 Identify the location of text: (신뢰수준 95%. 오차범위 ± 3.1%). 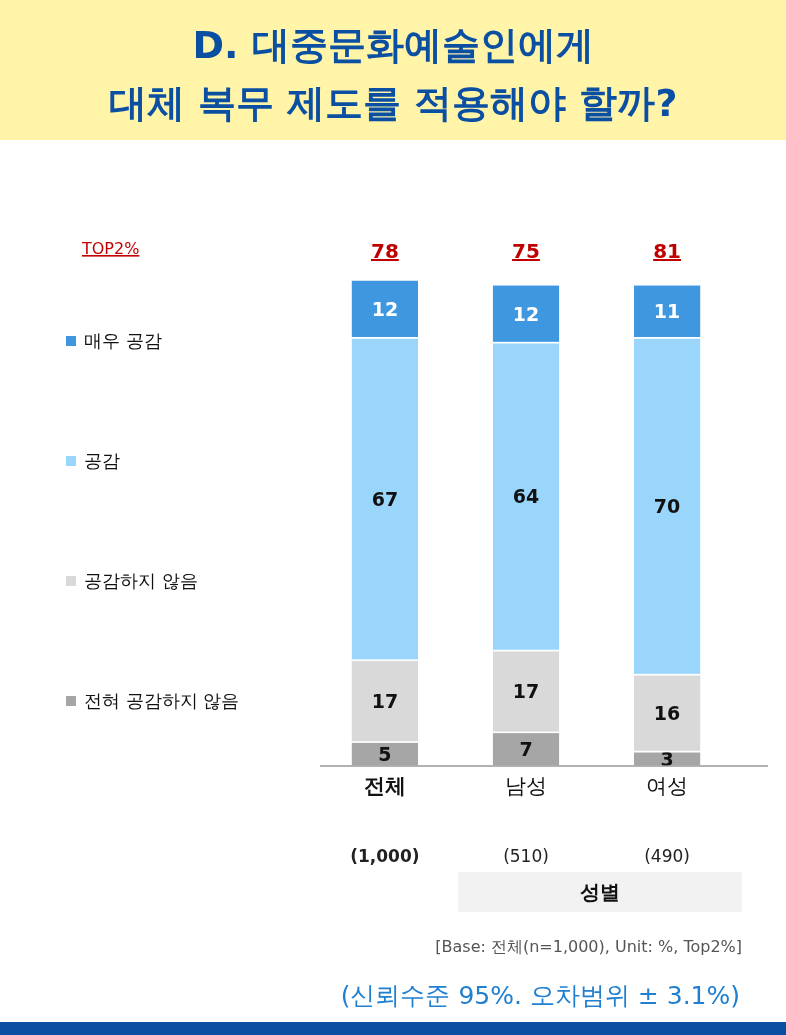
(540, 995).